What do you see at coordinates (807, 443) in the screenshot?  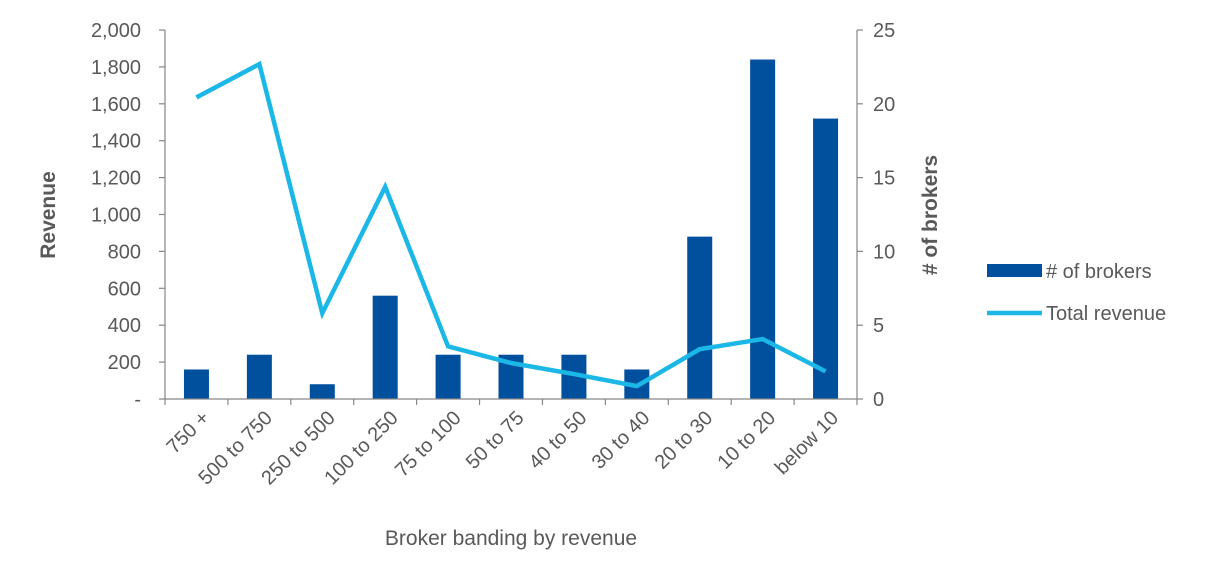 I see `x-tick-label: below 10` at bounding box center [807, 443].